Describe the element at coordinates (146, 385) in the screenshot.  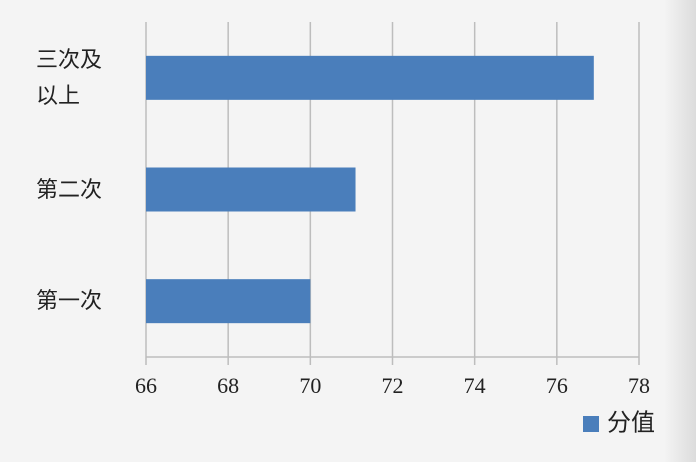
I see `x-tick-label: 66` at that location.